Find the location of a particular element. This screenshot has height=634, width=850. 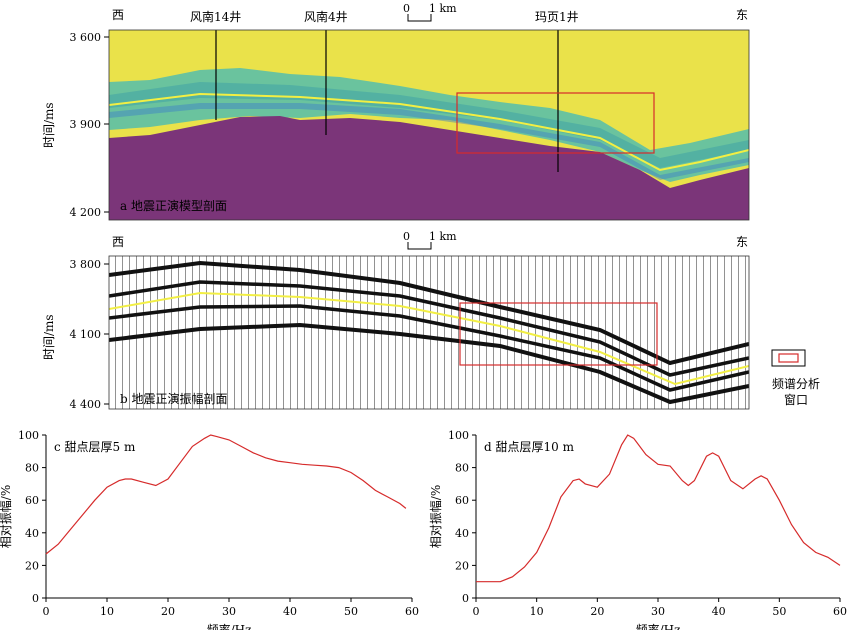

c-y-tick-label: 40 is located at coordinates (32, 533).